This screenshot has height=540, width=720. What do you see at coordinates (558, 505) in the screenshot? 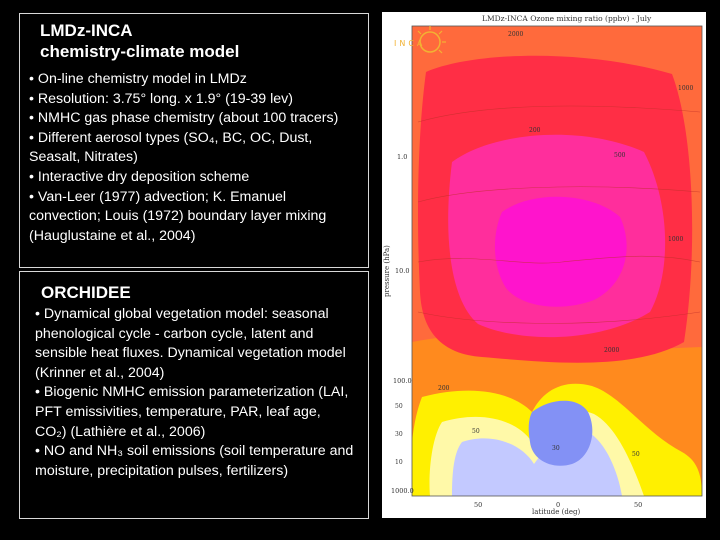
I see `x-tick-label: 0` at bounding box center [558, 505].